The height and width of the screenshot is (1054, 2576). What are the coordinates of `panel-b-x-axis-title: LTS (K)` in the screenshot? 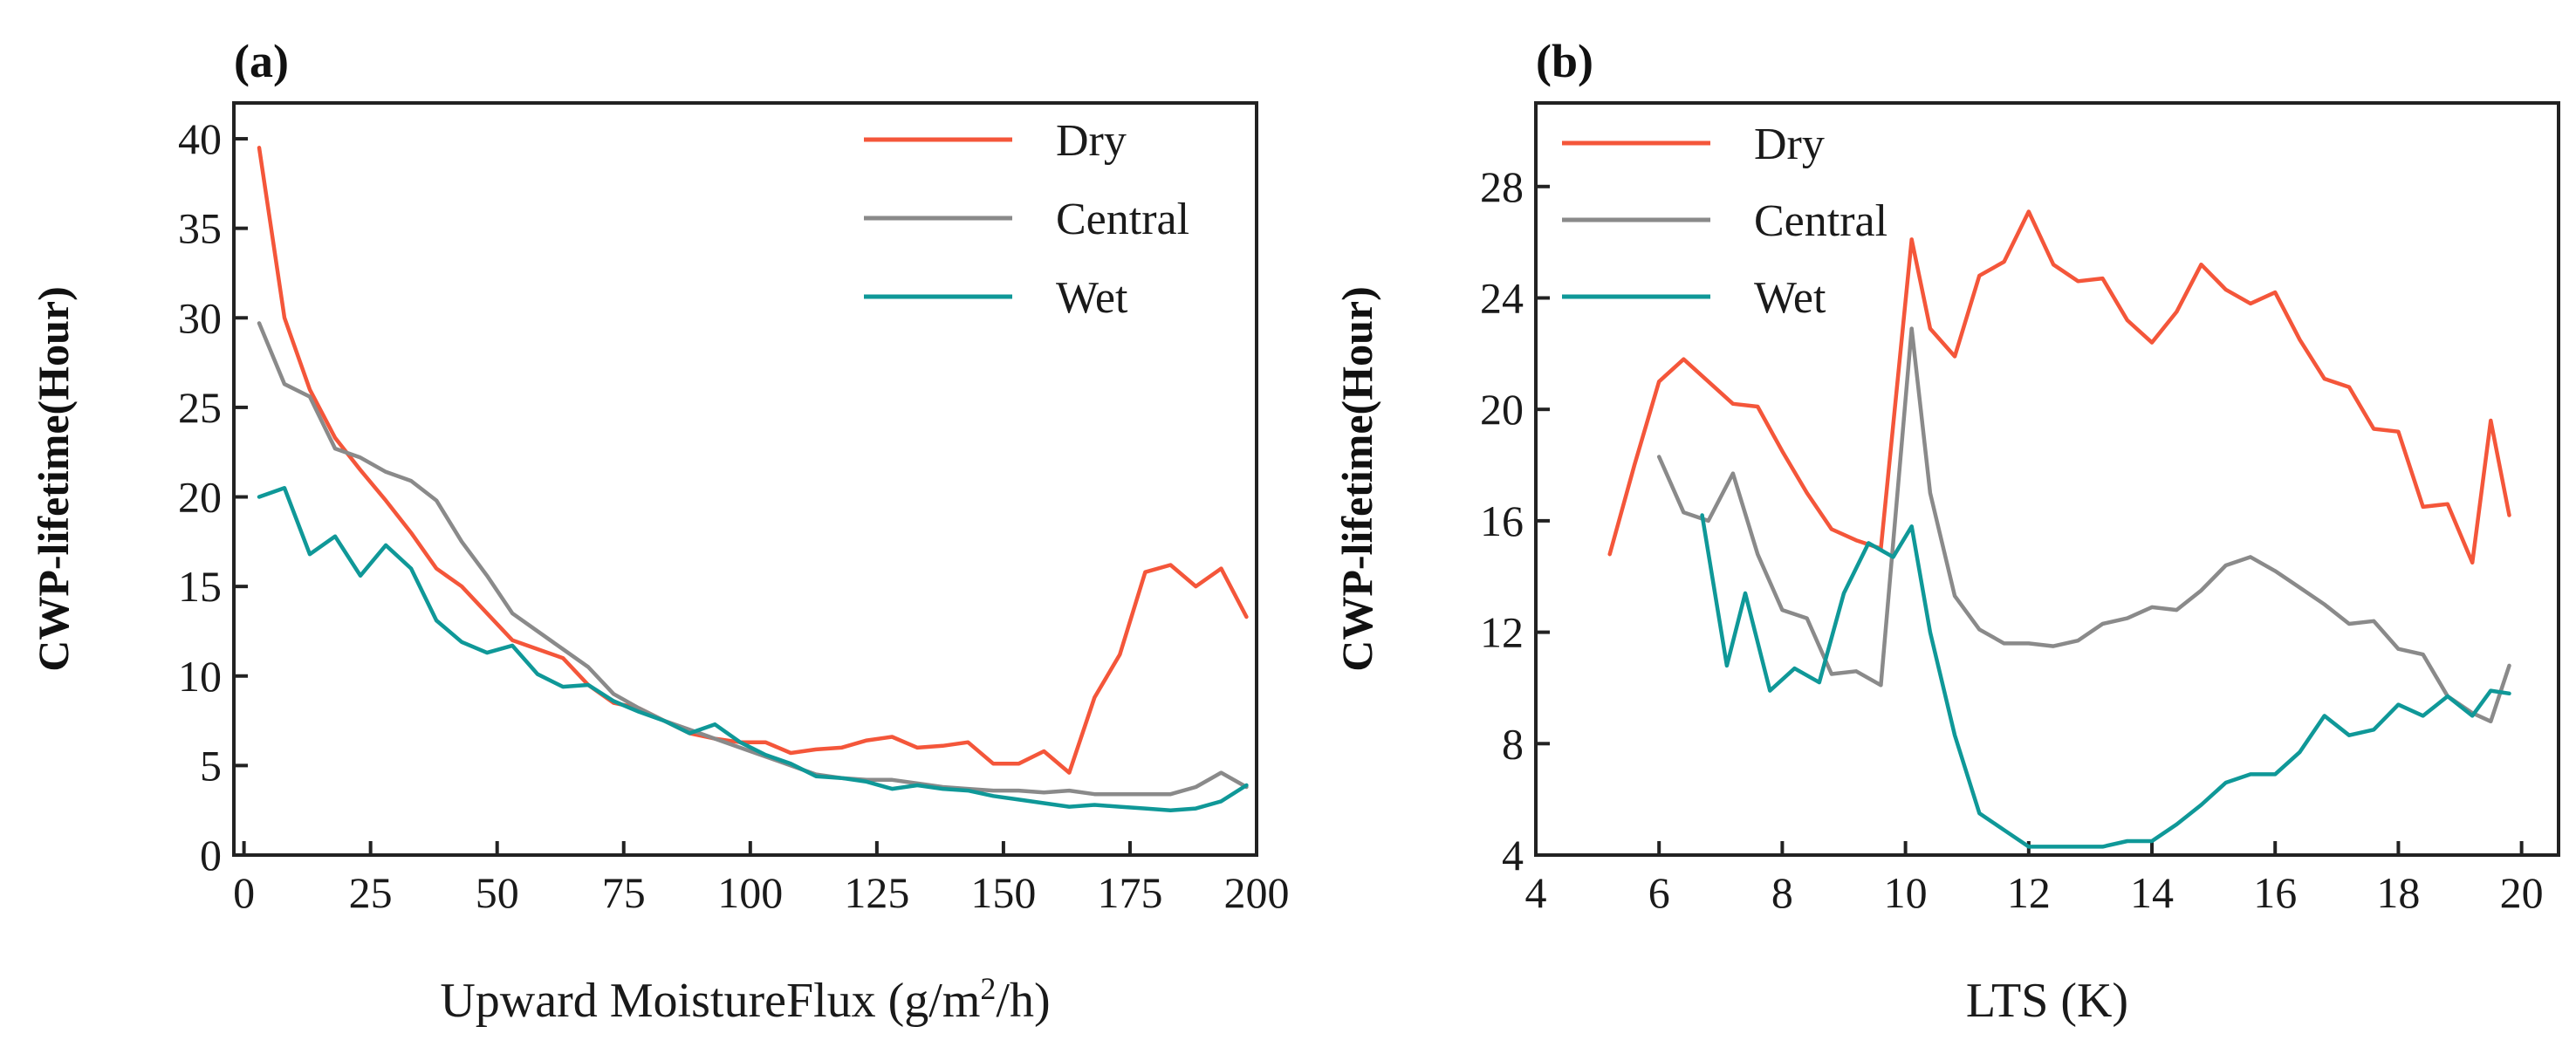 It's located at (2047, 1001).